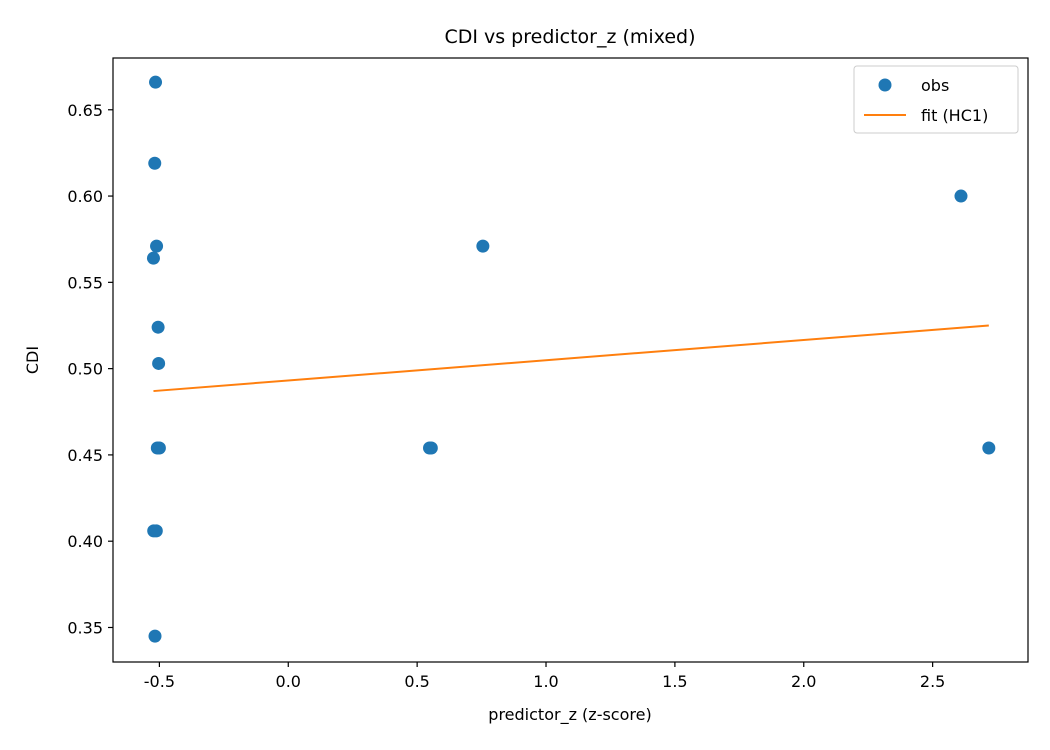 This screenshot has height=750, width=1050. What do you see at coordinates (674, 681) in the screenshot?
I see `x-tick-label: 1.5` at bounding box center [674, 681].